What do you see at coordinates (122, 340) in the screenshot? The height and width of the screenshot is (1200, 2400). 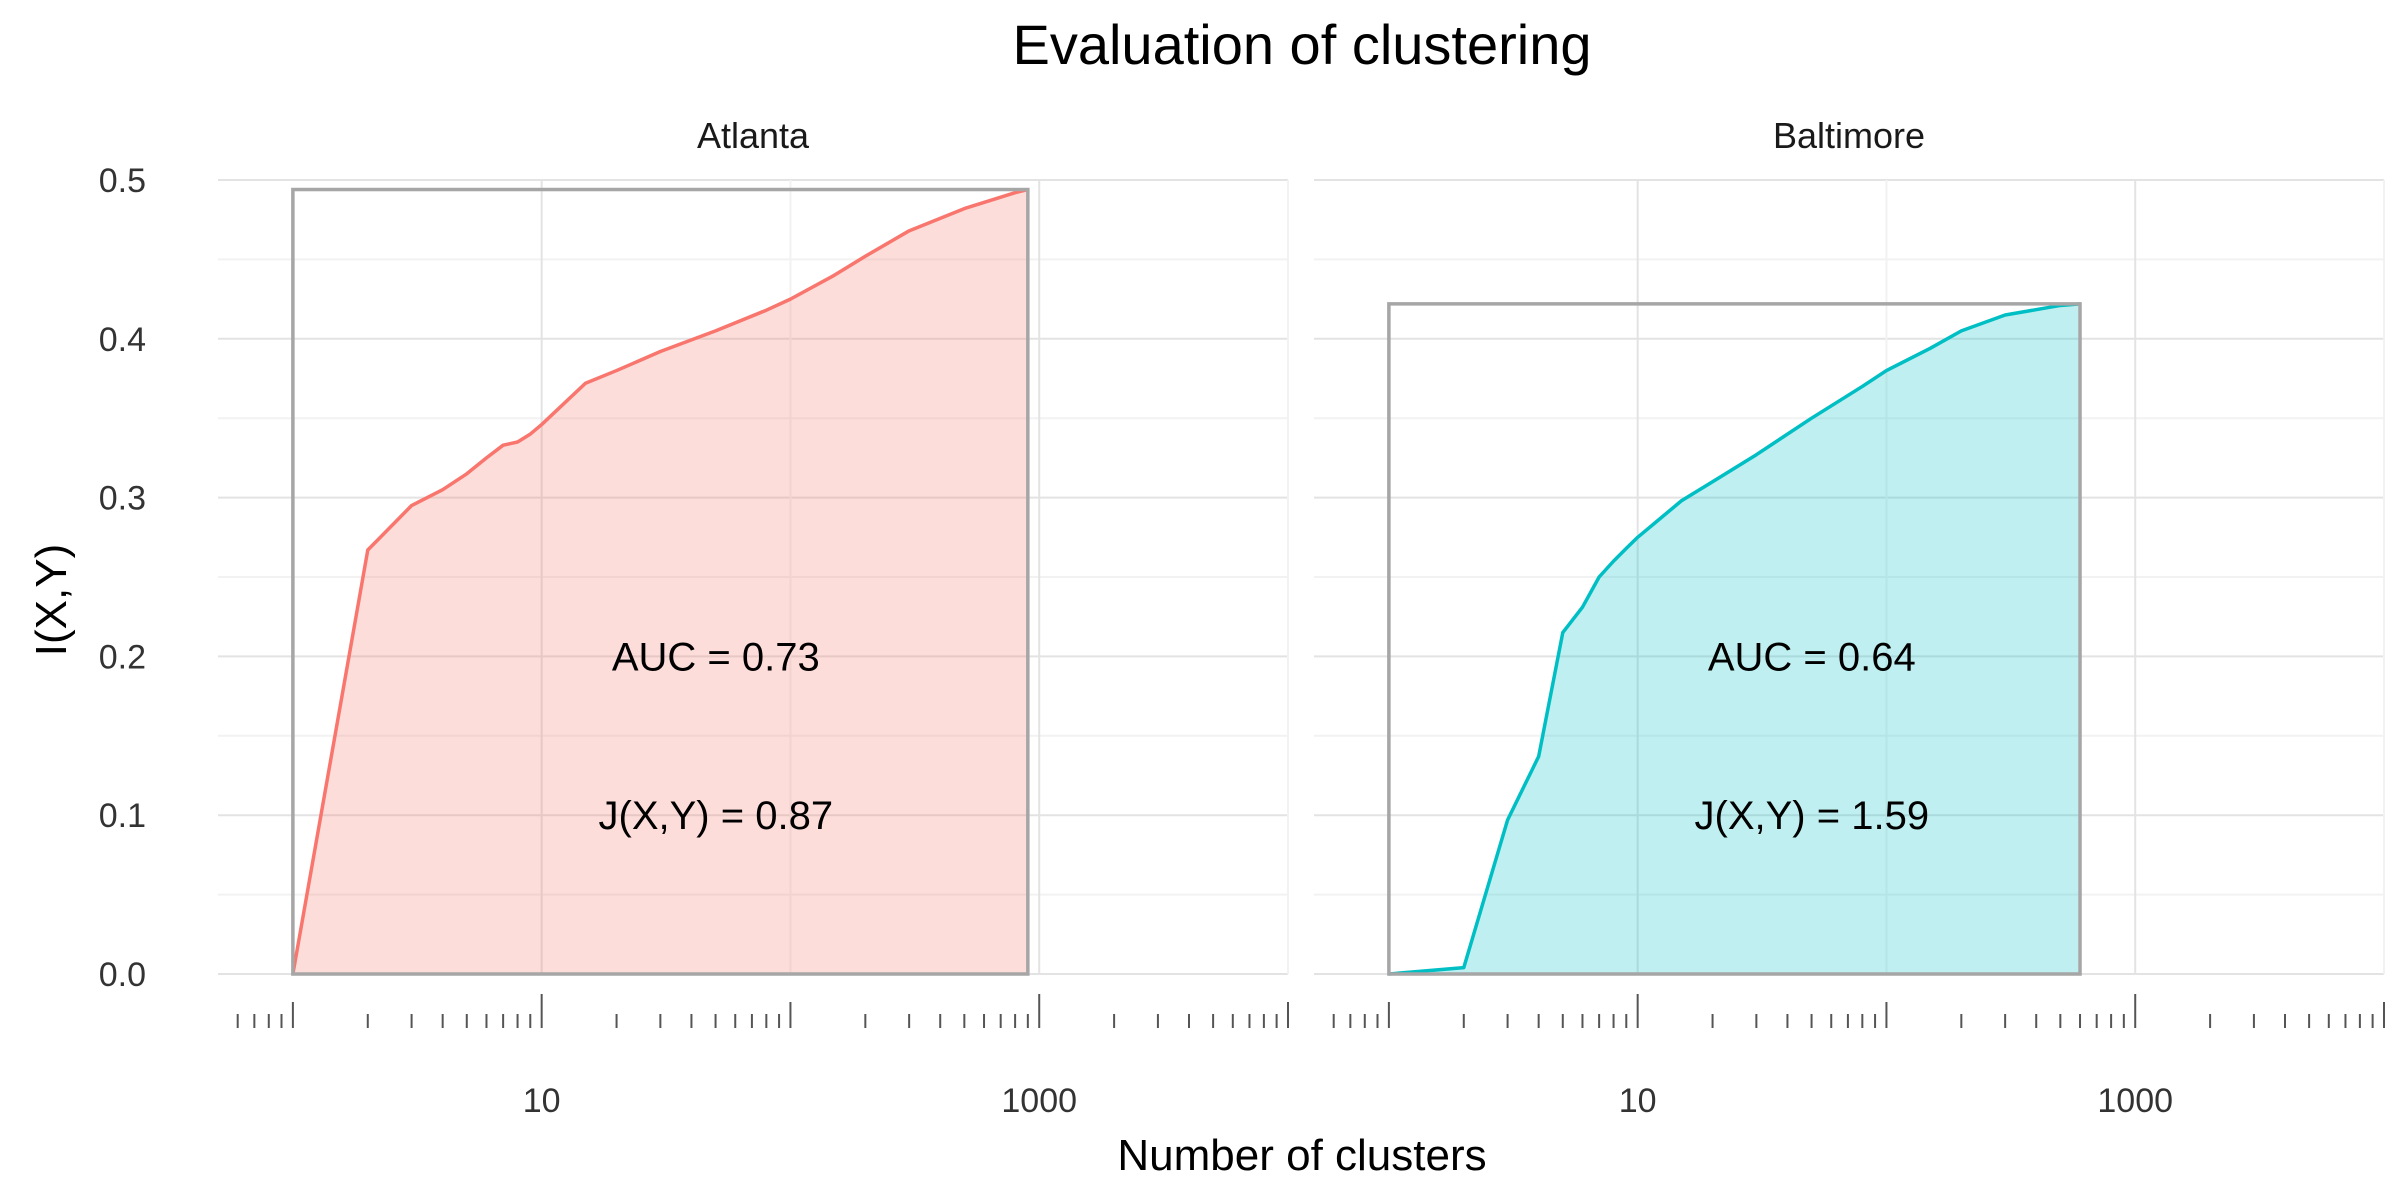 I see `y-tick-label: 0.4` at bounding box center [122, 340].